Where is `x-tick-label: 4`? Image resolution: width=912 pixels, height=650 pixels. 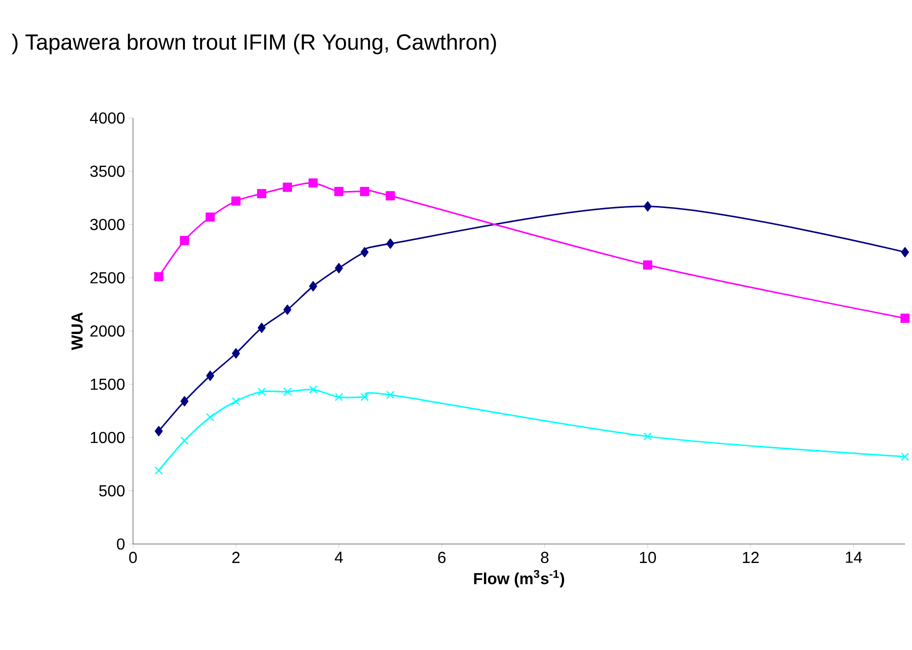
x-tick-label: 4 is located at coordinates (338, 557).